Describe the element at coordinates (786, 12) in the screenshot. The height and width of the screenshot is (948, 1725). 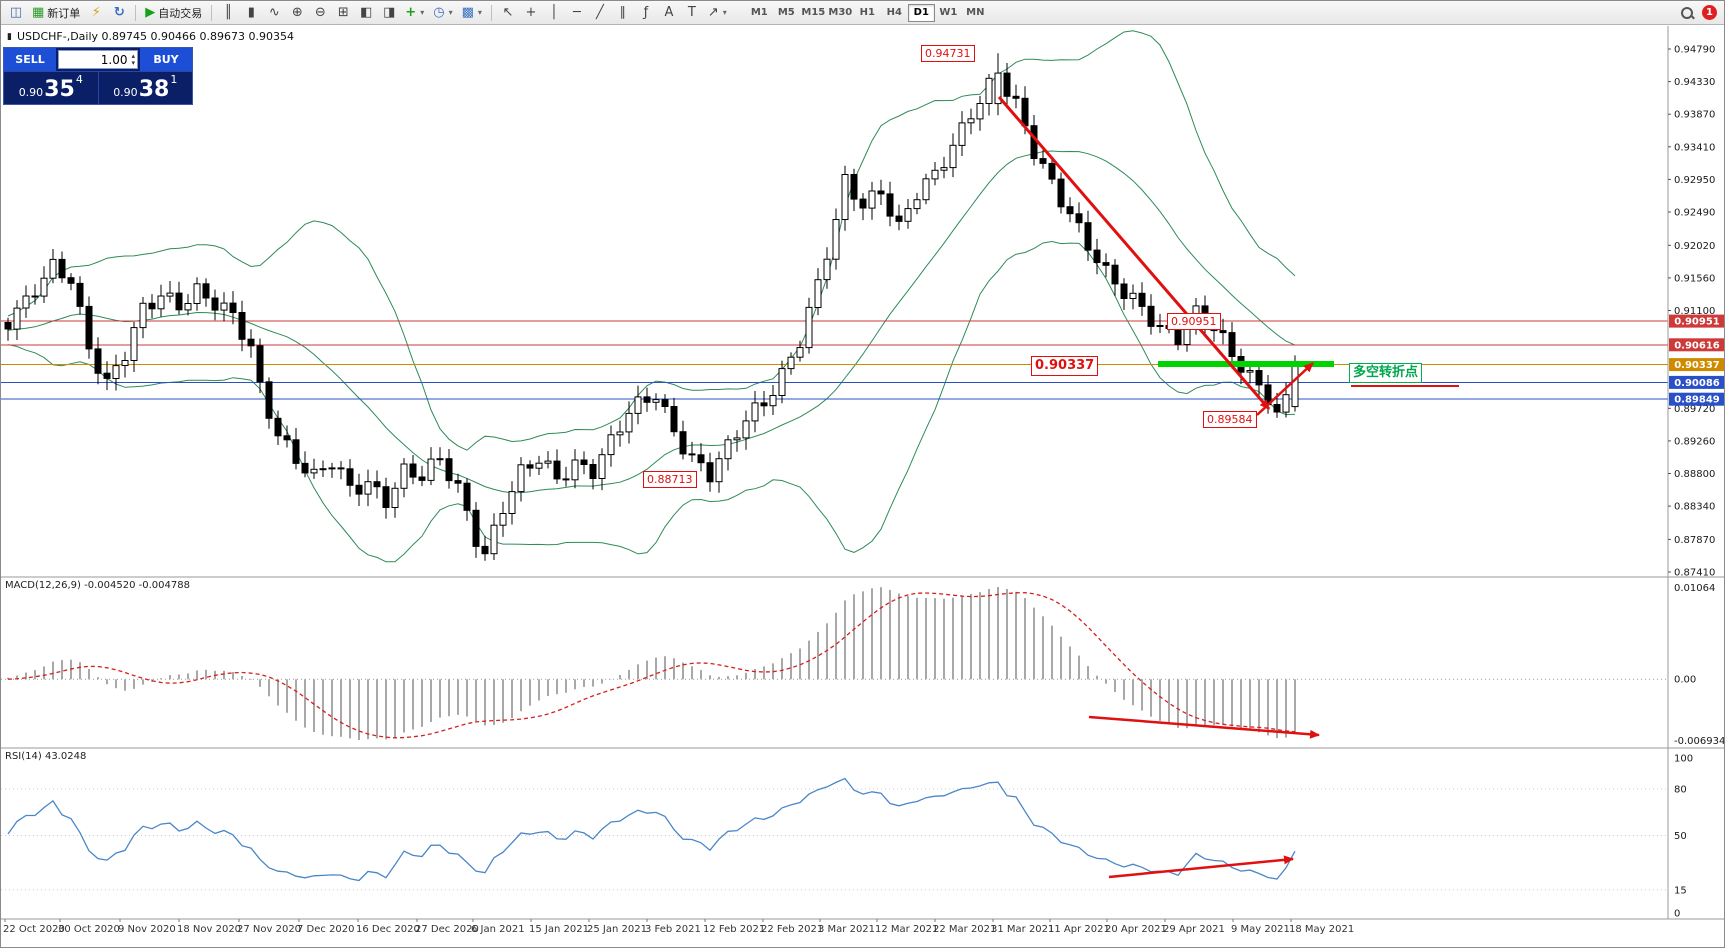
I see `timeframe-m5-button: M5` at that location.